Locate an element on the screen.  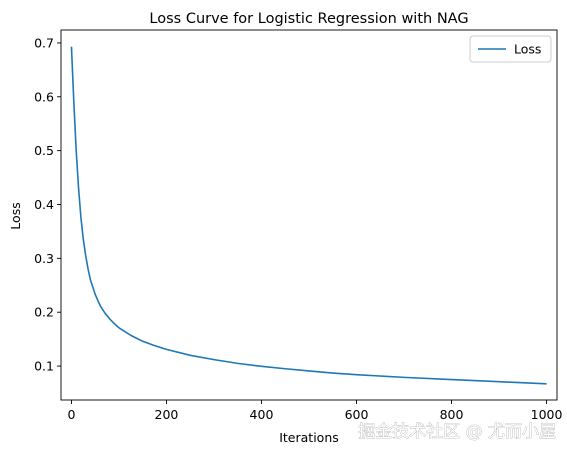
watermark-text: 掘金技术社区 @ 尤而小屋 is located at coordinates (457, 432).